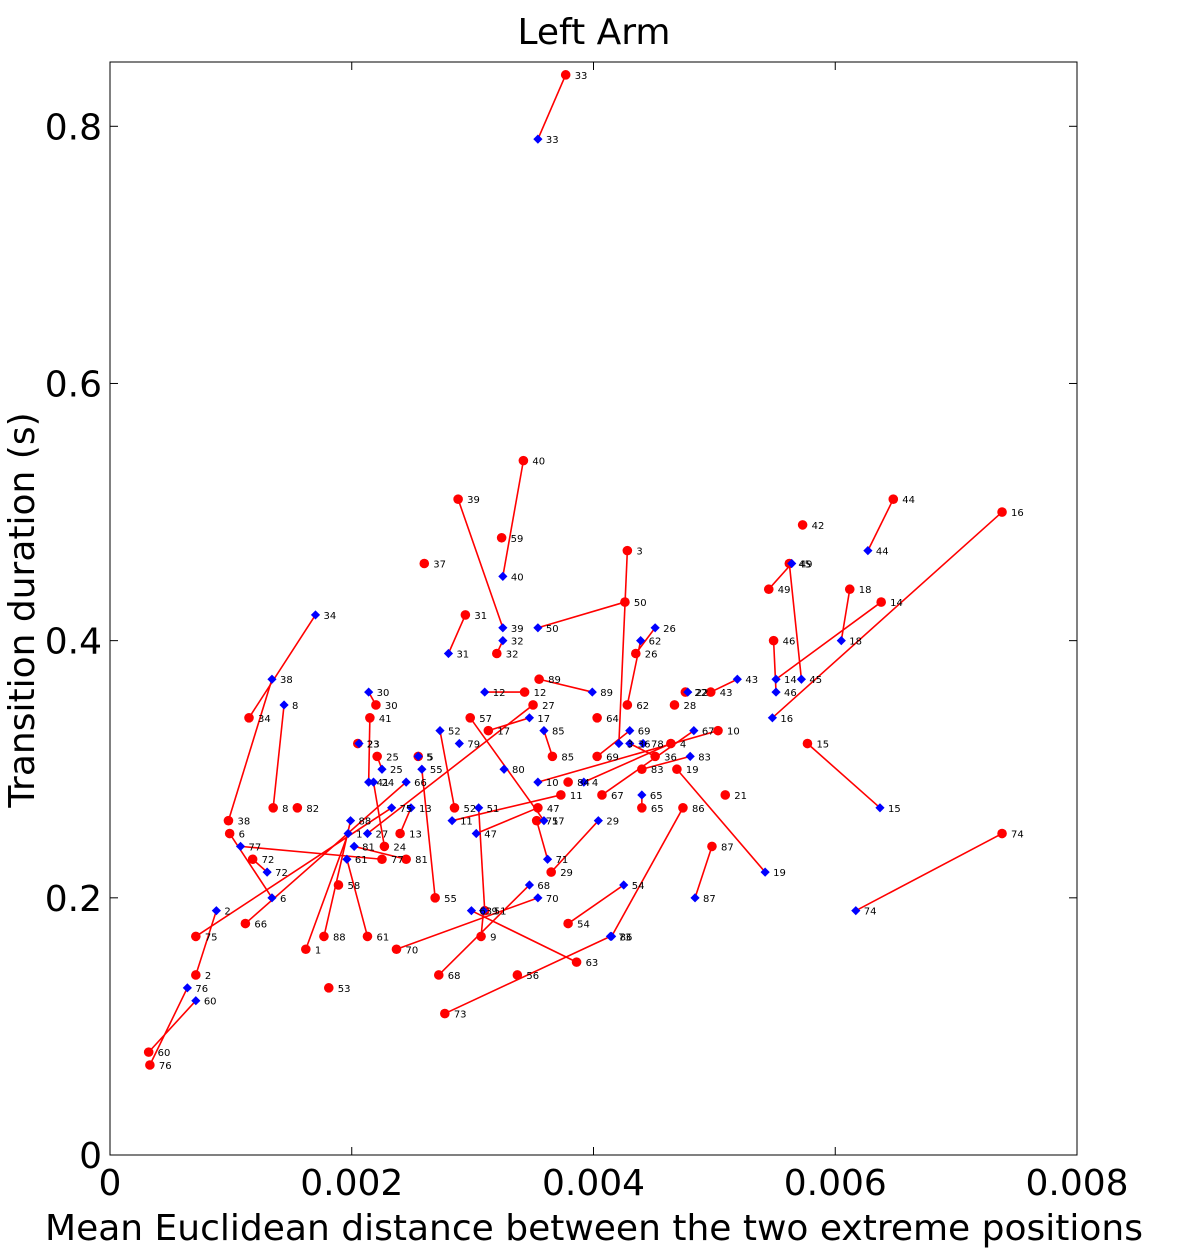 This screenshot has width=1179, height=1254. What do you see at coordinates (644, 745) in the screenshot?
I see `blue-point-label: 36` at bounding box center [644, 745].